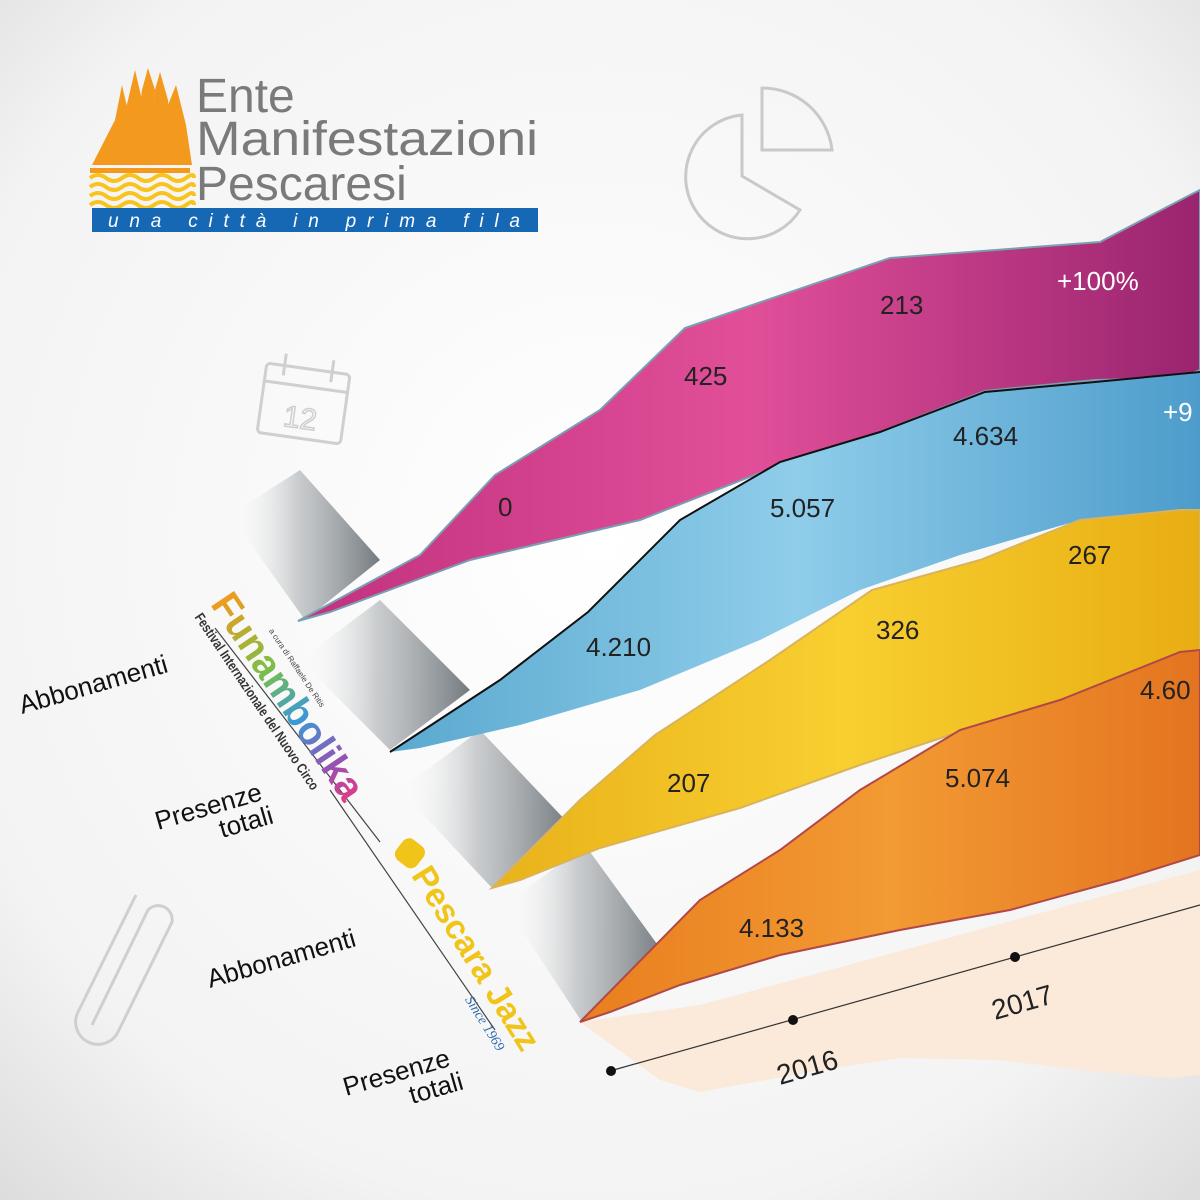  What do you see at coordinates (985, 436) in the screenshot?
I see `data-label: 4.634` at bounding box center [985, 436].